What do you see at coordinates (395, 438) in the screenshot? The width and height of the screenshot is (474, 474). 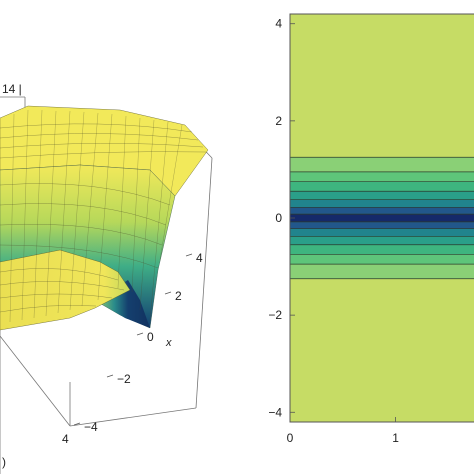 I see `contour-x-tick-label: 1` at bounding box center [395, 438].